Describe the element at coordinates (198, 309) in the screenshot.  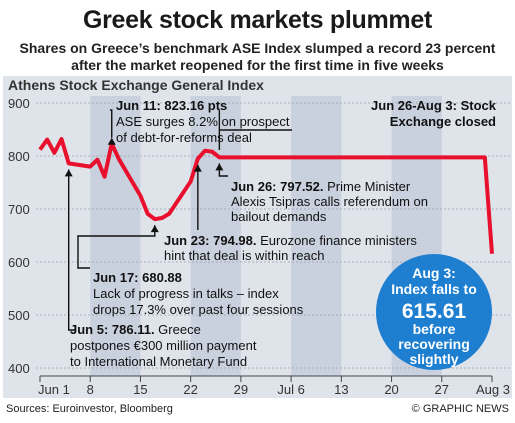
I see `annotation-line: drops 17.3% over past four sessions` at that location.